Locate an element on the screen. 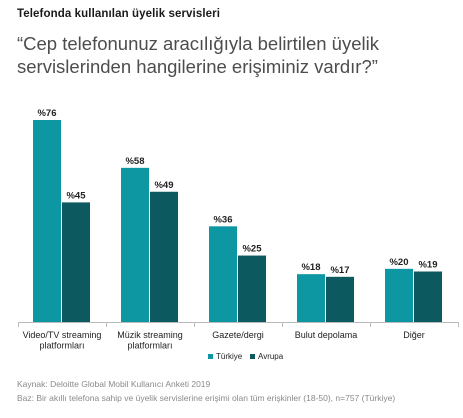 The height and width of the screenshot is (418, 463). data-label: %58 is located at coordinates (134, 161).